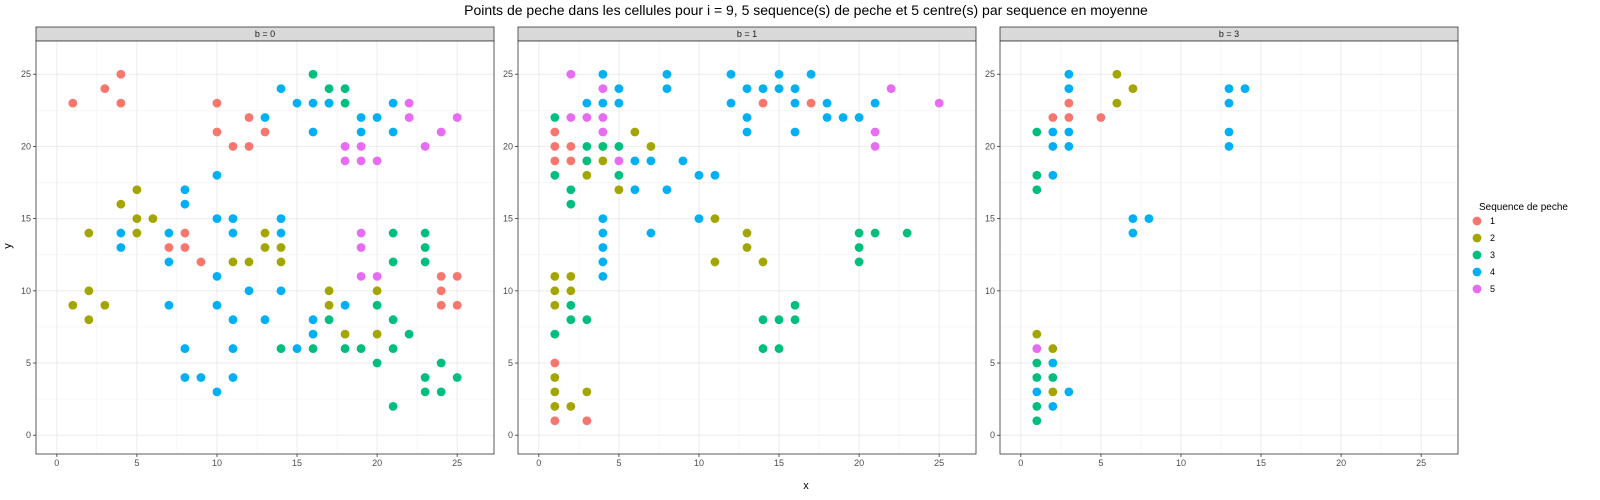 This screenshot has height=500, width=1600. I want to click on x-tick-label: 20, so click(1341, 463).